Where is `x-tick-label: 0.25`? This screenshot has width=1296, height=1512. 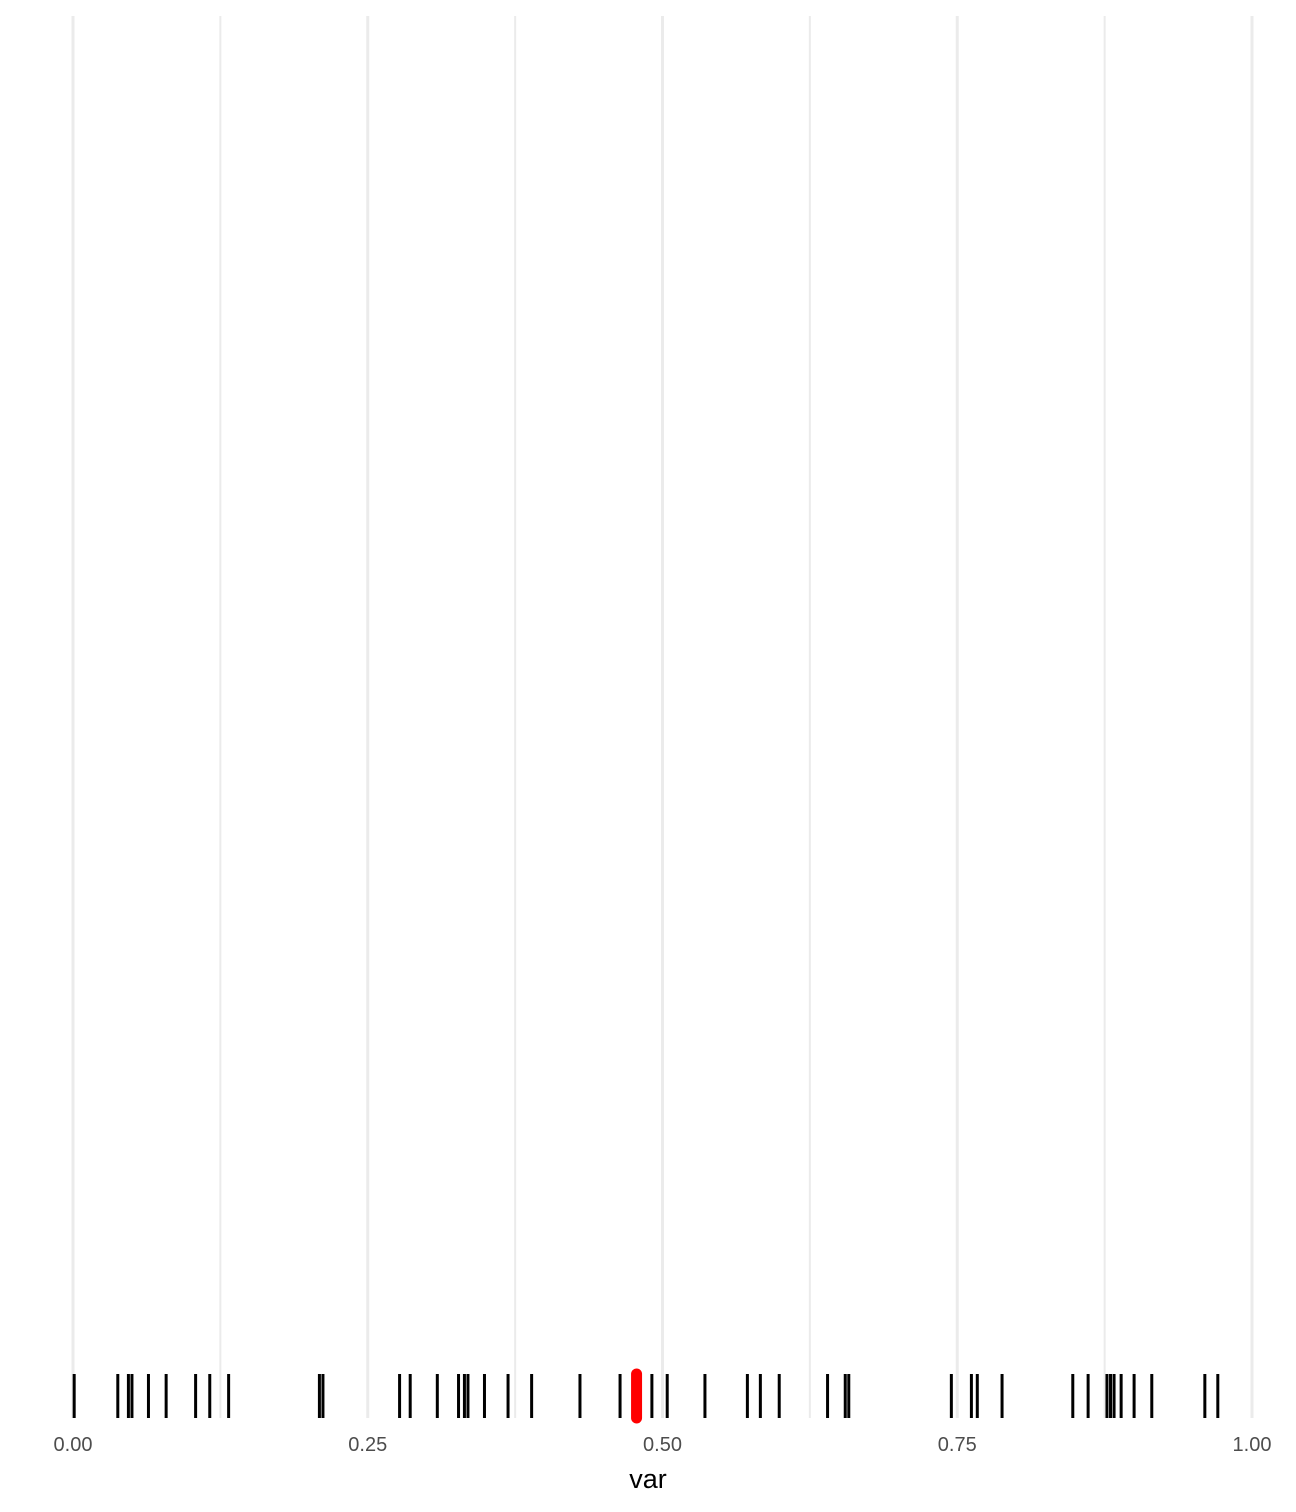
x-tick-label: 0.25 is located at coordinates (367, 1445).